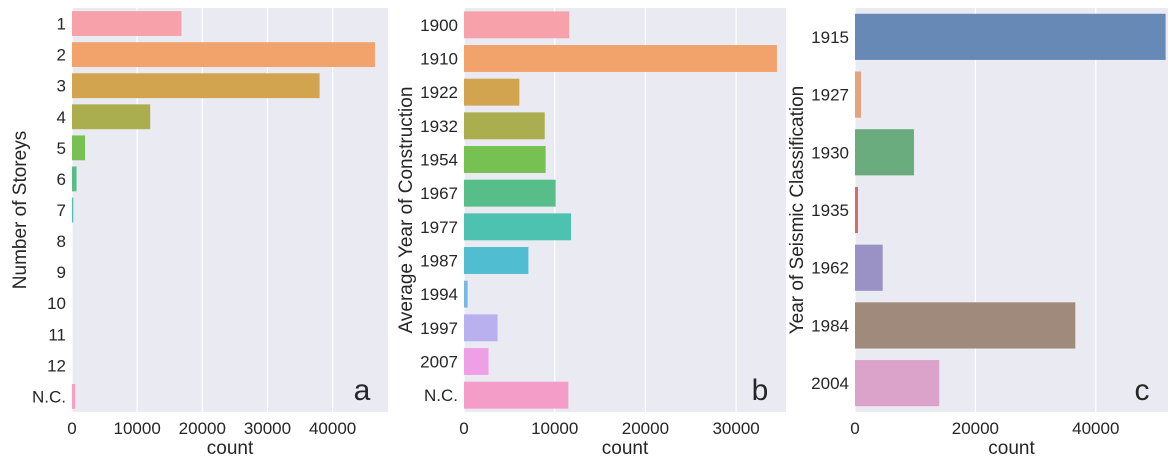 Image resolution: width=1171 pixels, height=458 pixels. What do you see at coordinates (504, 126) in the screenshot?
I see `bar-1932` at bounding box center [504, 126].